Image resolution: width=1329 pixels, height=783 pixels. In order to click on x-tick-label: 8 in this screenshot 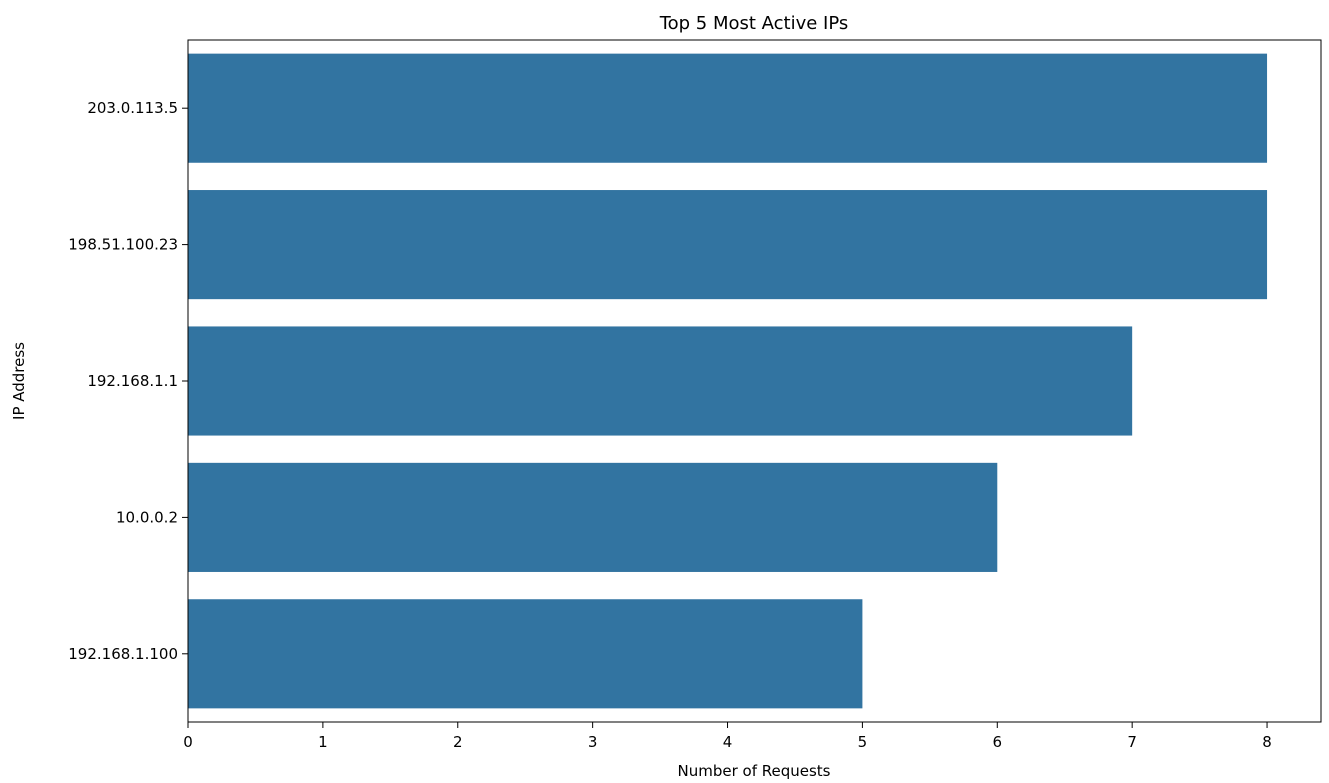, I will do `click(1267, 742)`.